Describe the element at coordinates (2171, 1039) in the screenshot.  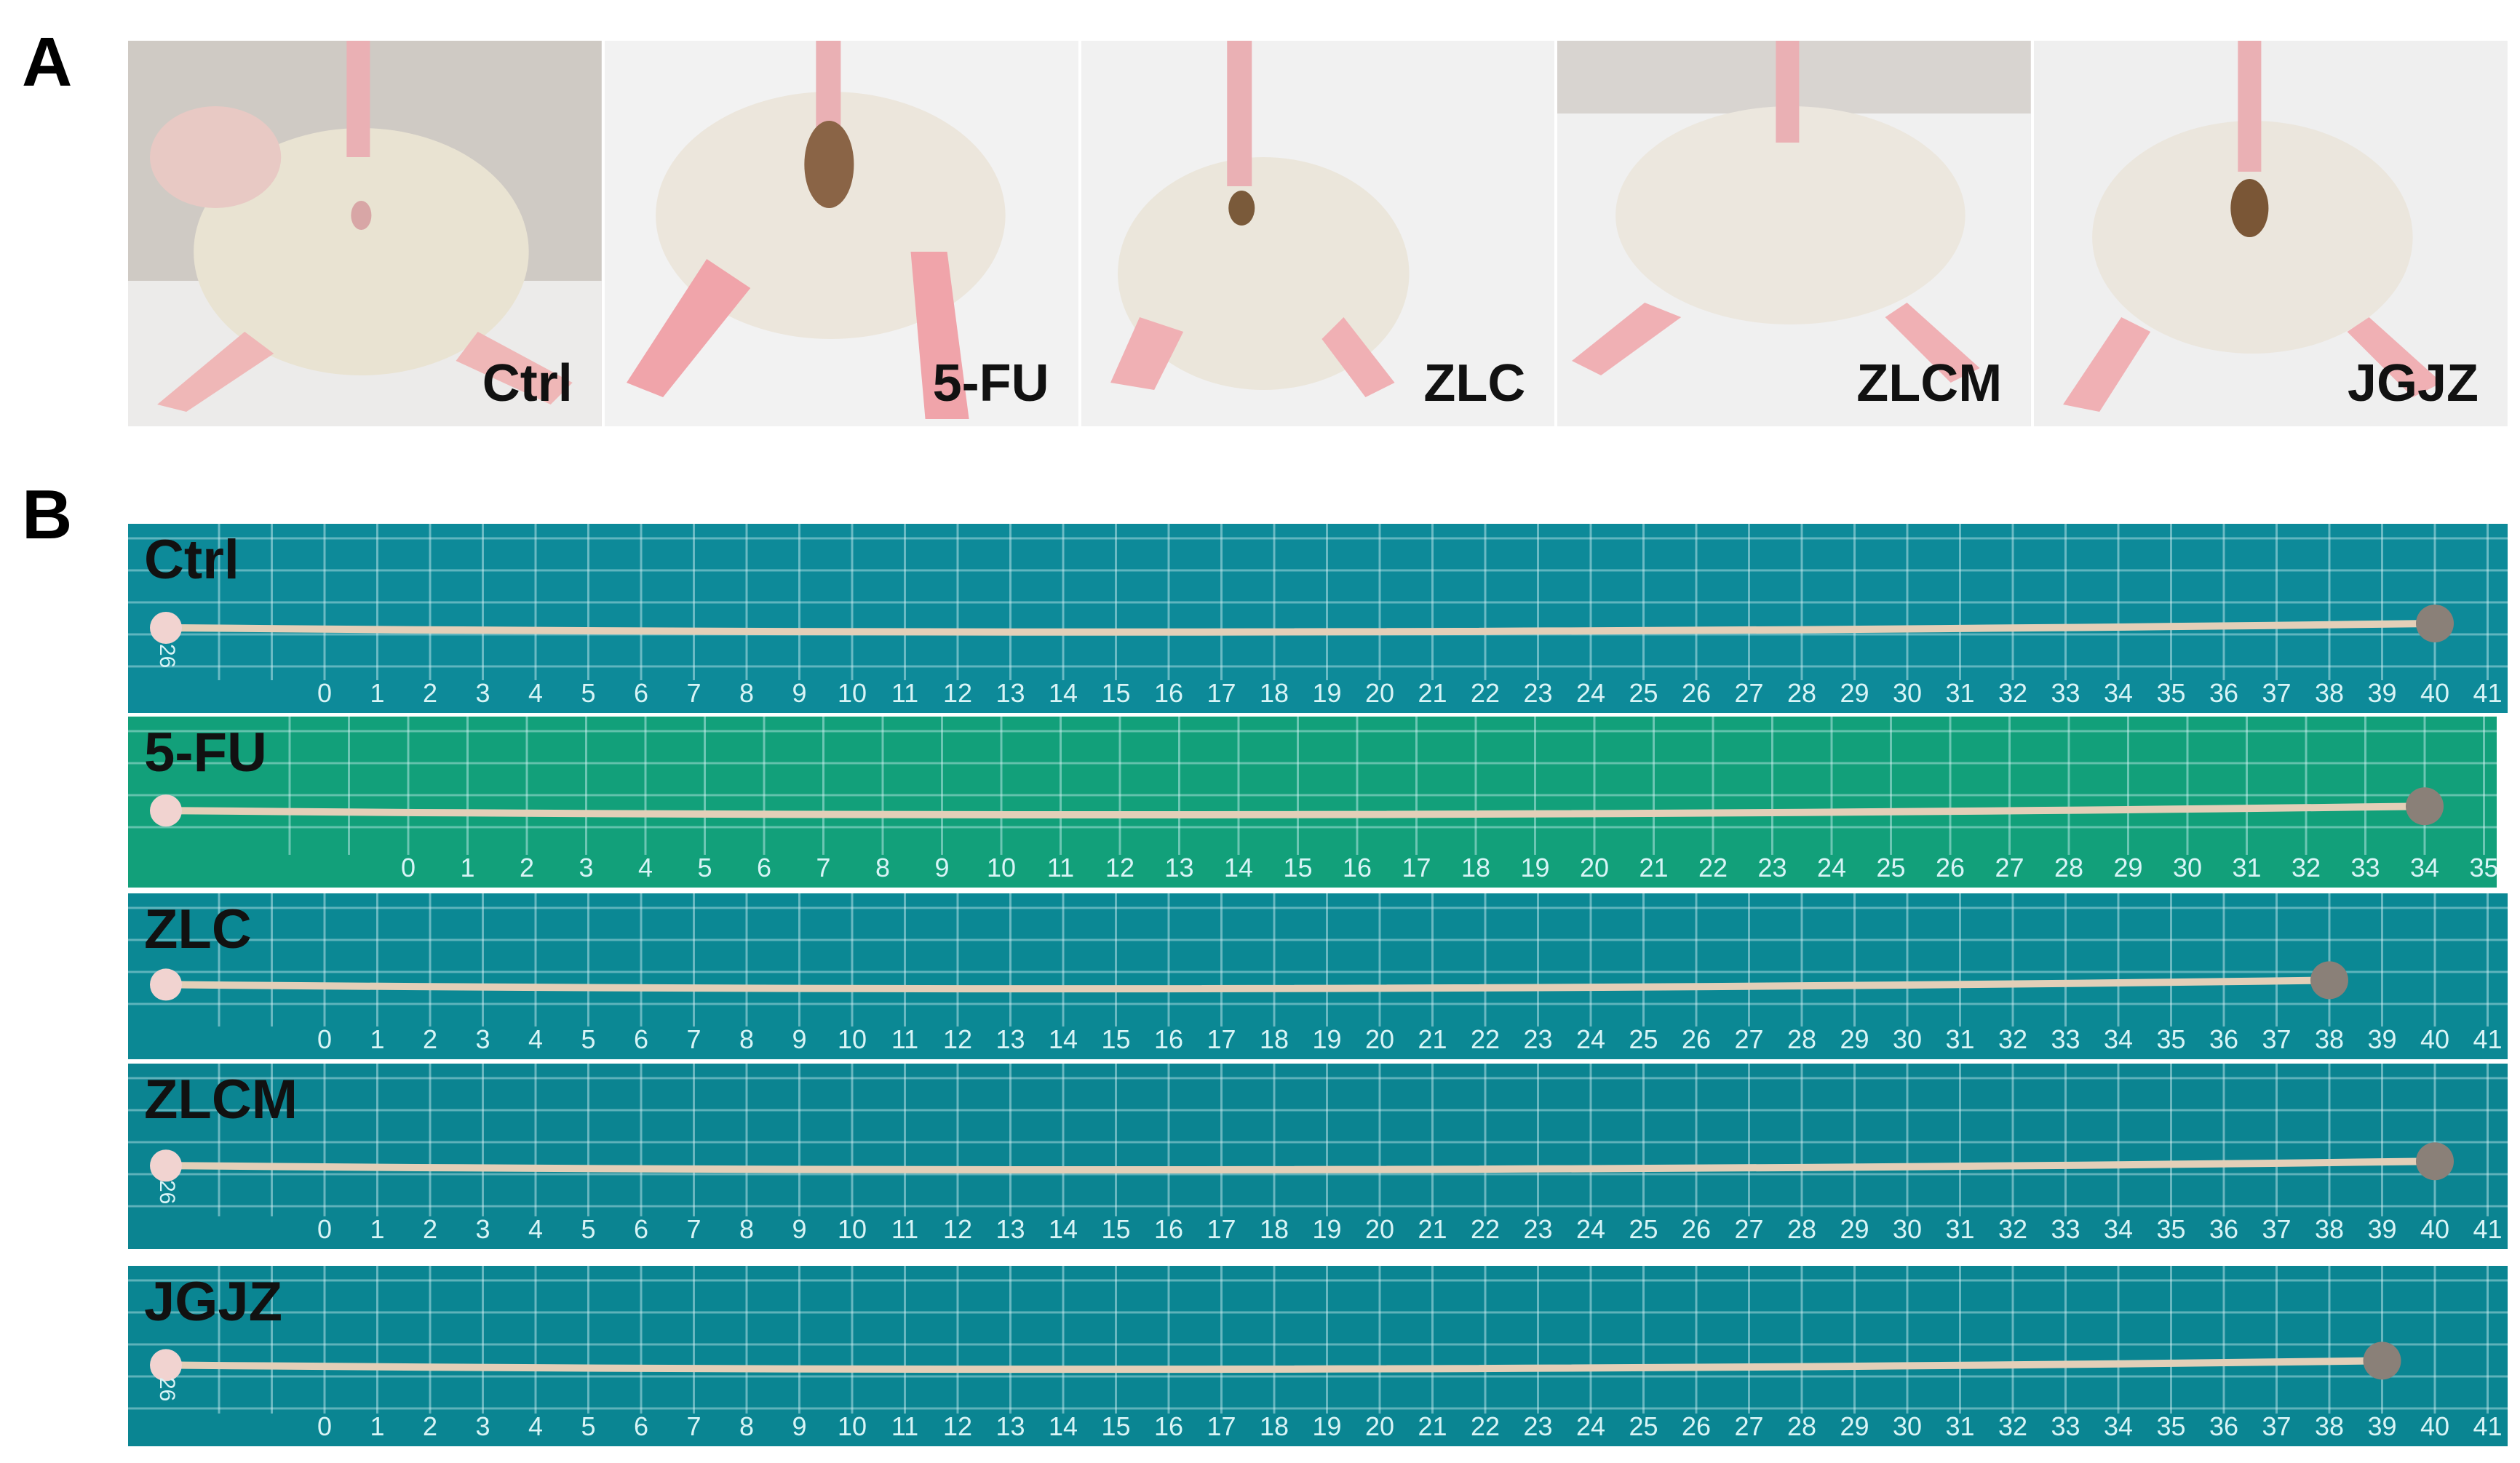
I see `ruler-tick-label: 35` at that location.